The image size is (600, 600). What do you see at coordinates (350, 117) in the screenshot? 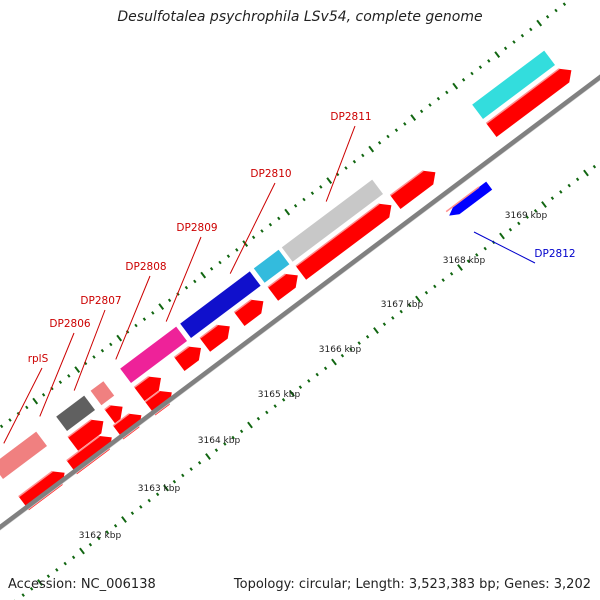
I see `gene-label: DP2811` at bounding box center [350, 117].